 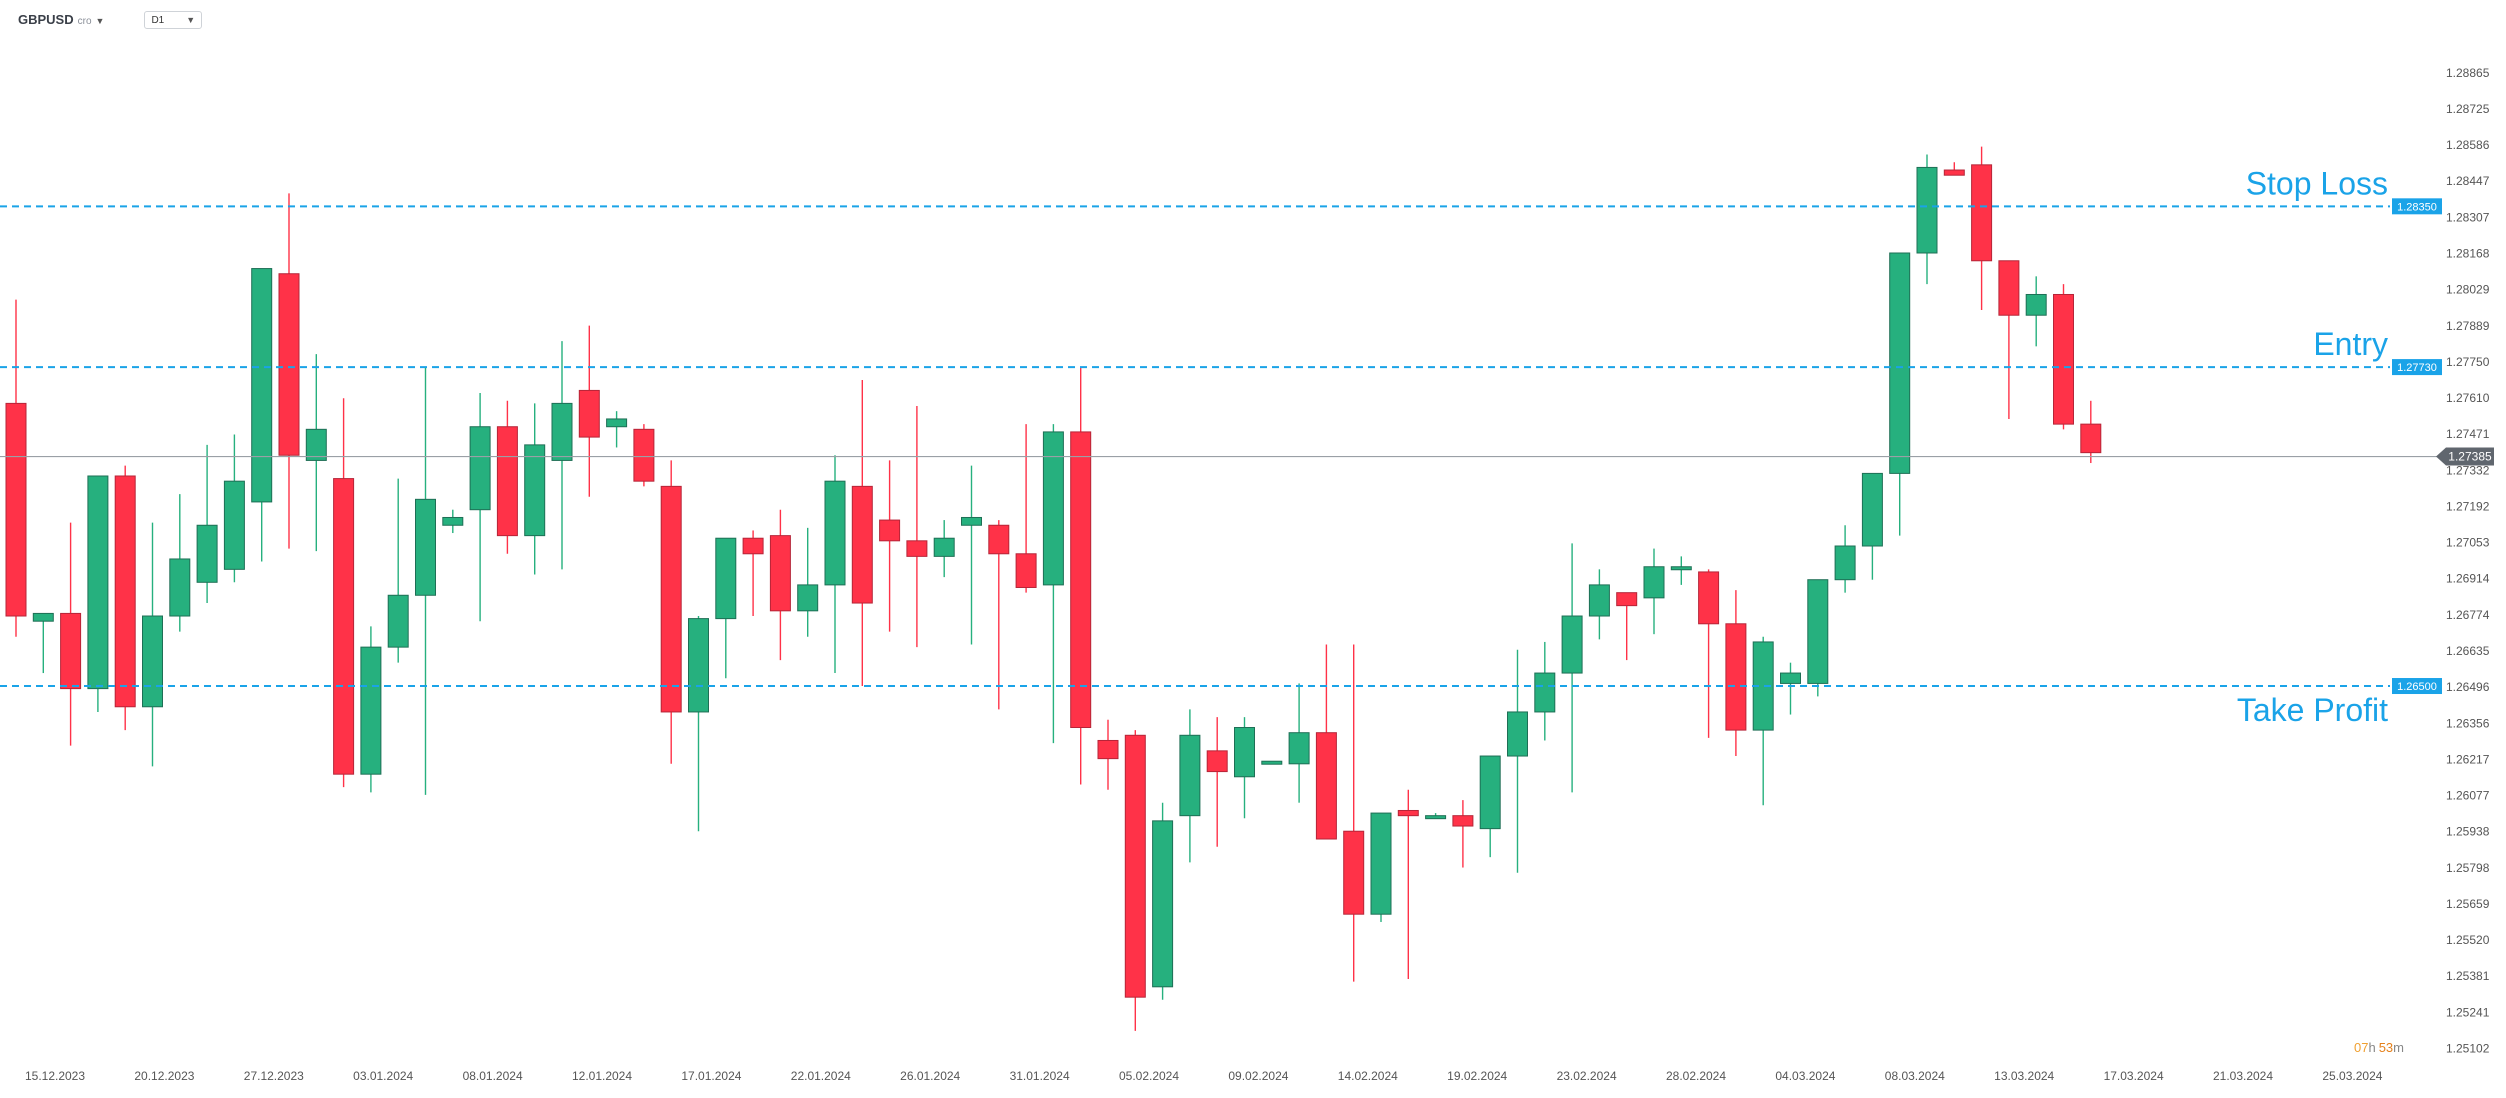 What do you see at coordinates (2468, 217) in the screenshot?
I see `price-tick-label: 1.28307` at bounding box center [2468, 217].